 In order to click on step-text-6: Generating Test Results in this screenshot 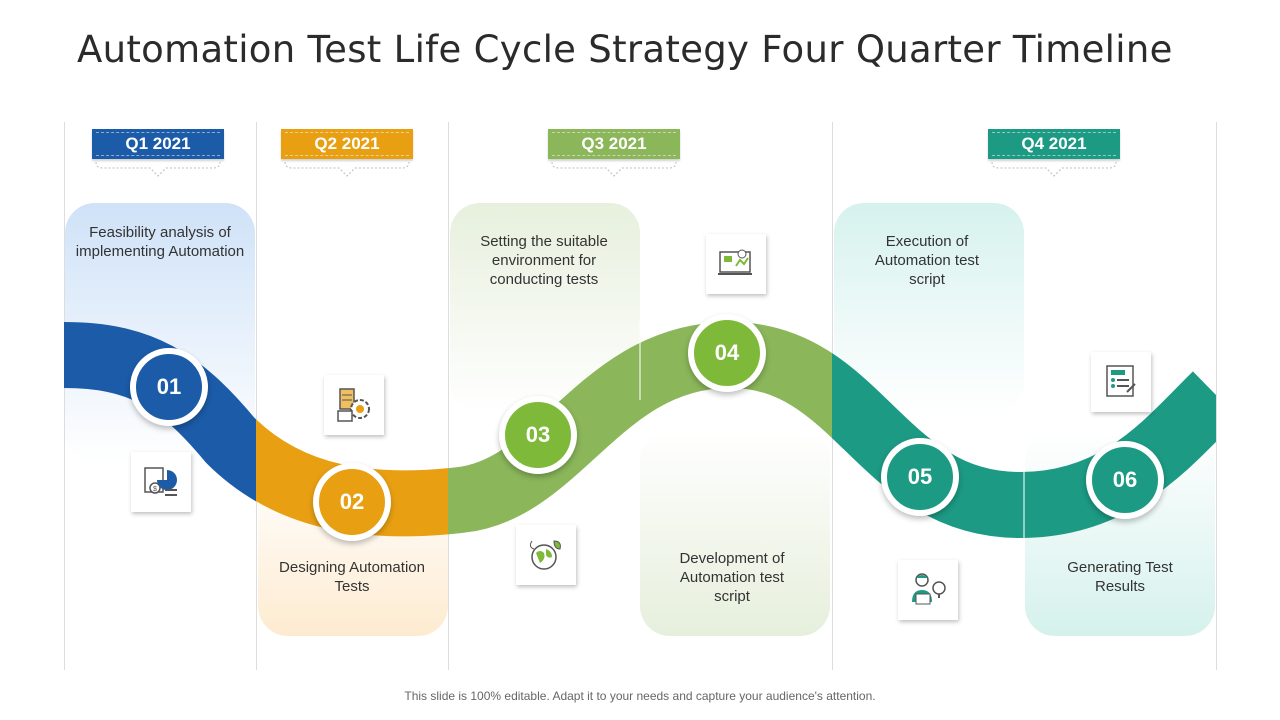, I will do `click(1120, 577)`.